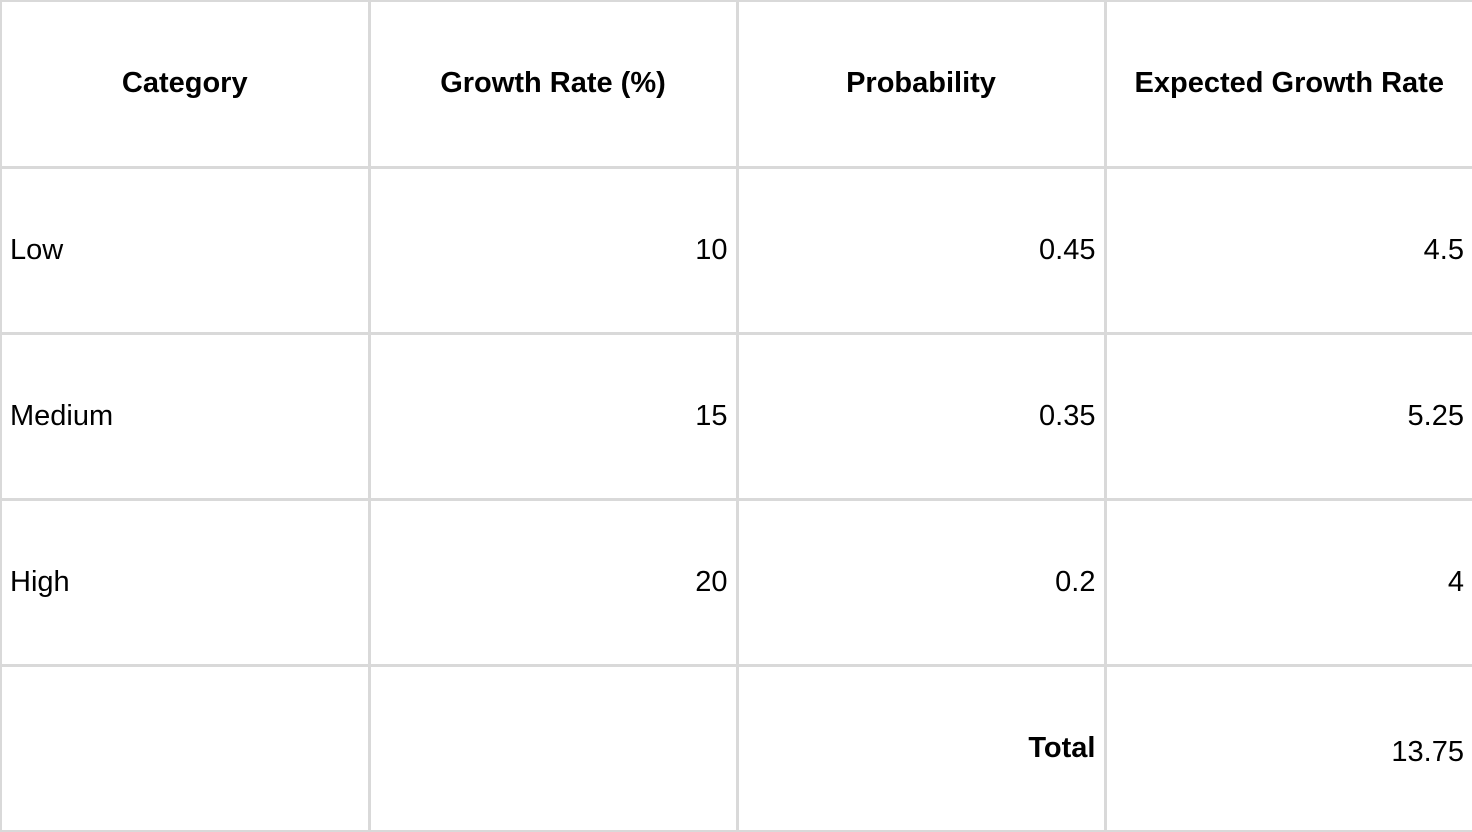  What do you see at coordinates (1287, 747) in the screenshot?
I see `total-value: 13.75` at bounding box center [1287, 747].